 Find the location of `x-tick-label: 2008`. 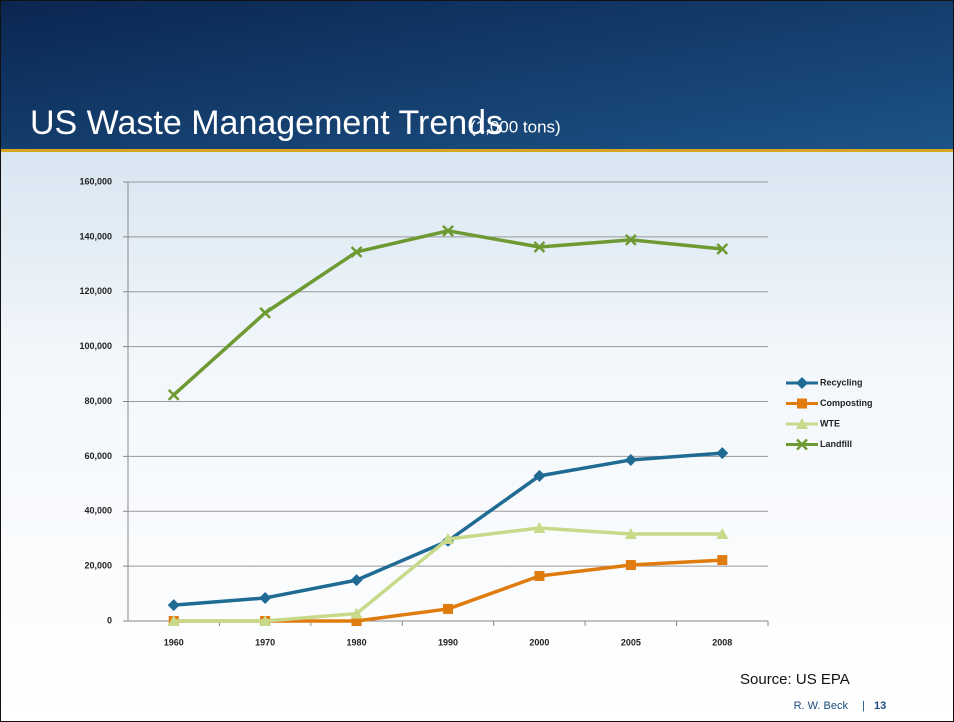

x-tick-label: 2008 is located at coordinates (722, 642).